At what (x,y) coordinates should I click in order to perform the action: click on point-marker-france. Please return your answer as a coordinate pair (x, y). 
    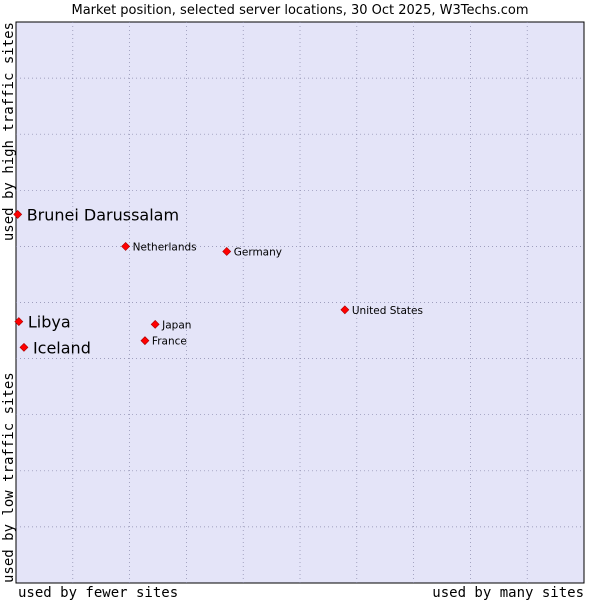
    Looking at the image, I should click on (145, 341).